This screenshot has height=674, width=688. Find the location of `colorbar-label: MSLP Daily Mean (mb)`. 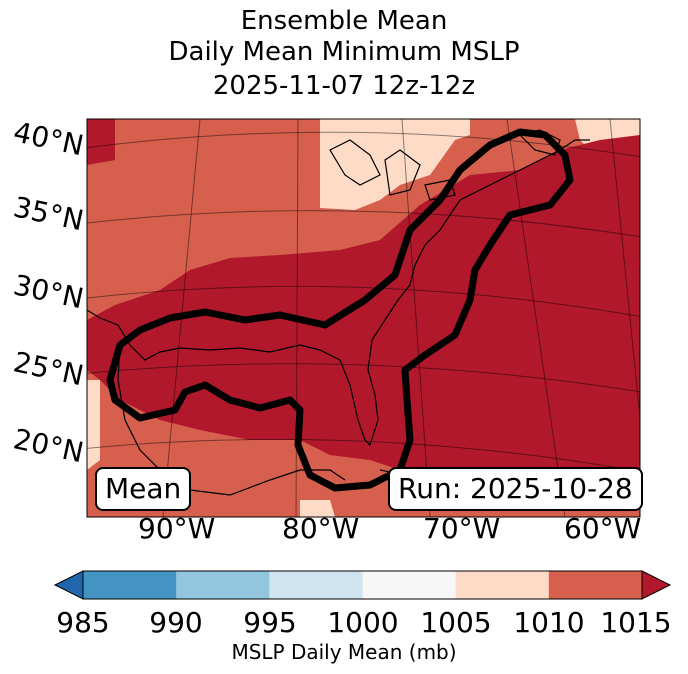

colorbar-label: MSLP Daily Mean (mb) is located at coordinates (344, 652).